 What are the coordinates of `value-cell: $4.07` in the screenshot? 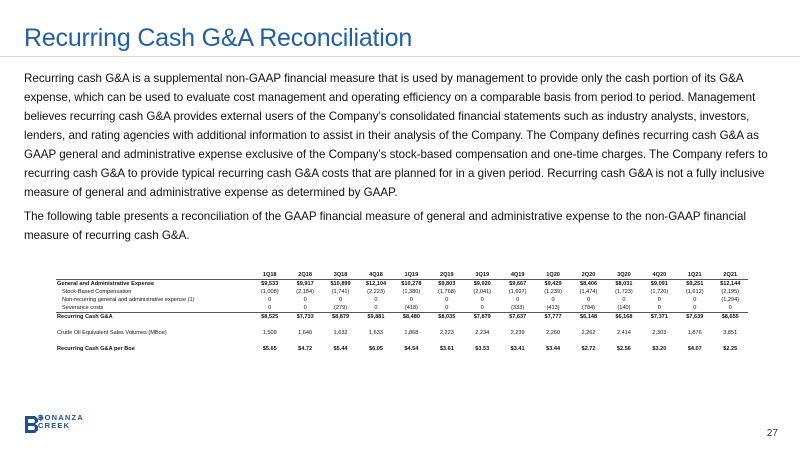 It's located at (694, 349).